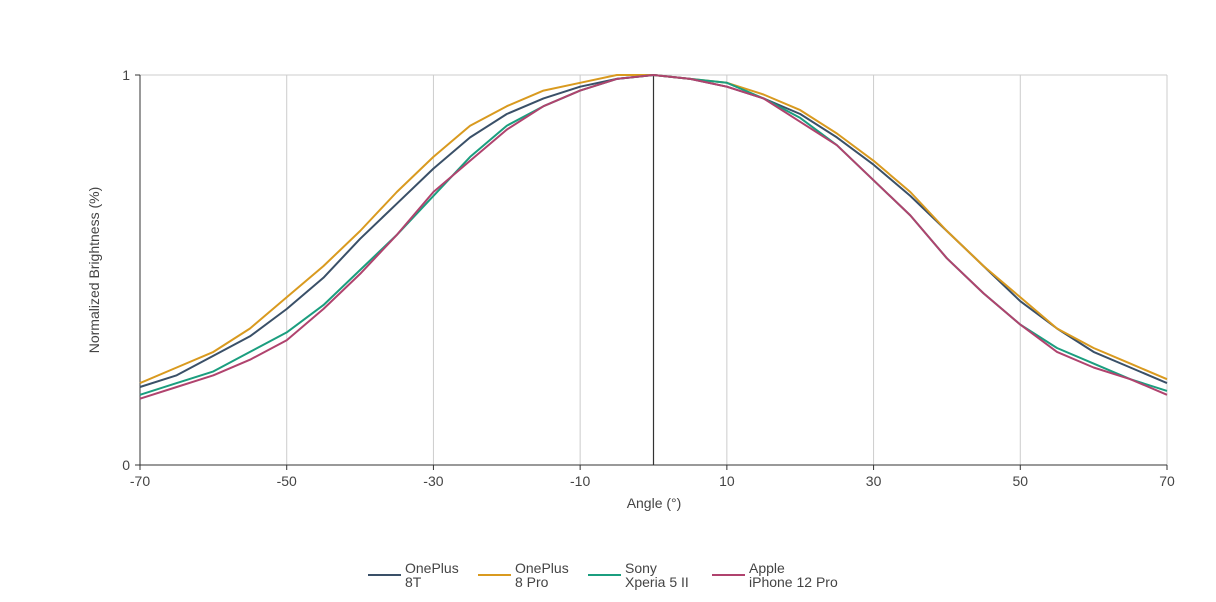 The image size is (1216, 602). Describe the element at coordinates (126, 465) in the screenshot. I see `y-tick-label: 0` at that location.